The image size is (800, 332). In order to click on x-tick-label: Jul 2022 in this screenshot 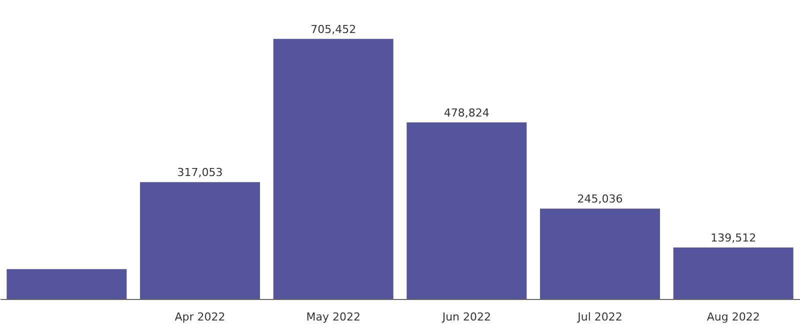, I will do `click(599, 317)`.